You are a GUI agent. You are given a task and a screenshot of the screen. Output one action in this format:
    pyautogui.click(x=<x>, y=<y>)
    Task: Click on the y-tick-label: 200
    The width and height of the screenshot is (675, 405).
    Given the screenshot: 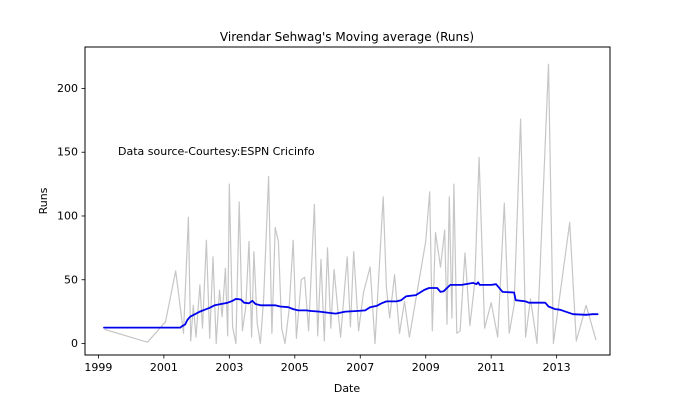 What is the action you would take?
    pyautogui.click(x=67, y=88)
    